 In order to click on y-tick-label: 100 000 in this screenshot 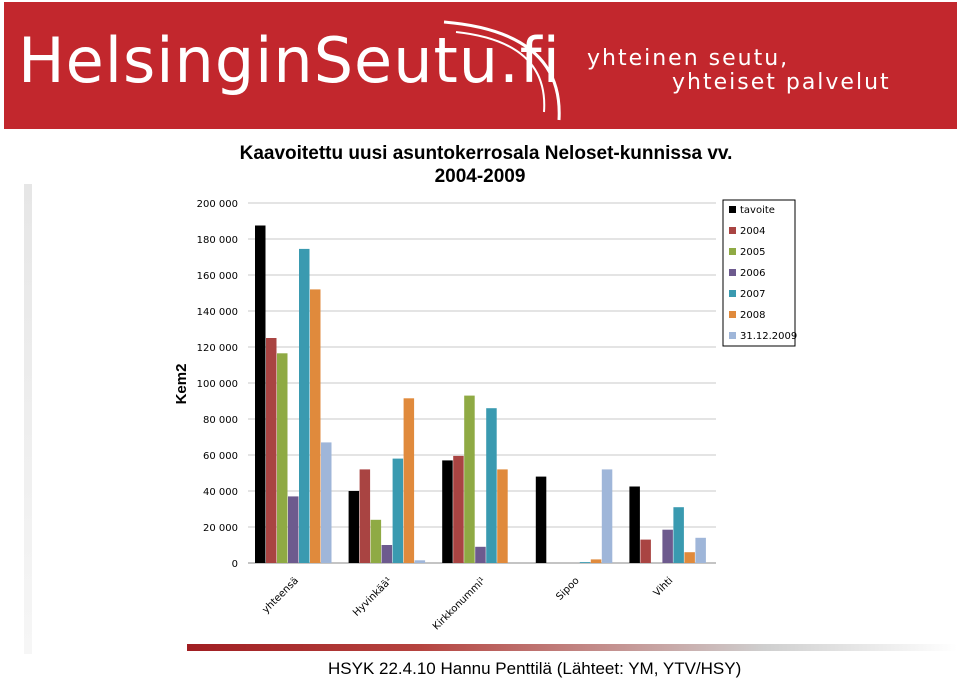, I will do `click(217, 384)`.